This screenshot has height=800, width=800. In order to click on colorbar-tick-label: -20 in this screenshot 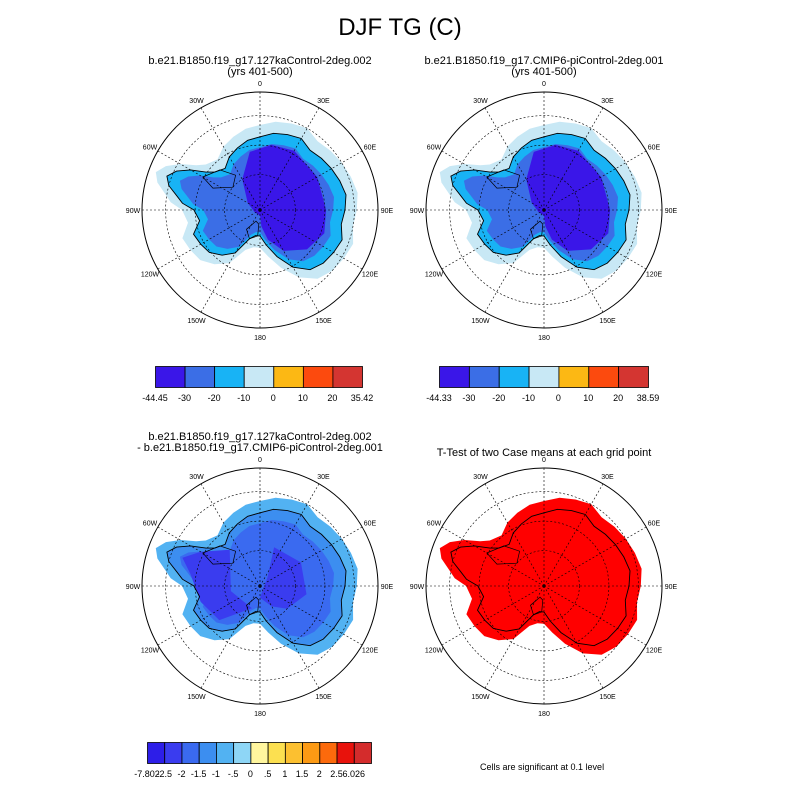, I will do `click(214, 398)`.